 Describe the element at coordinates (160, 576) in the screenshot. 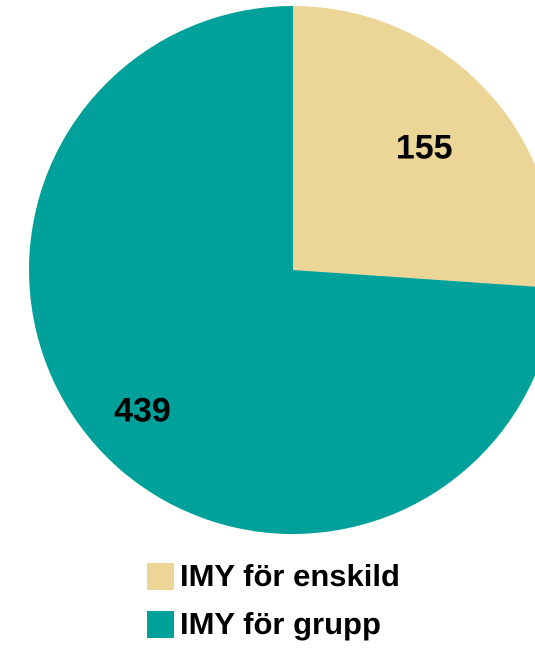

I see `legend-swatch-enskild` at that location.